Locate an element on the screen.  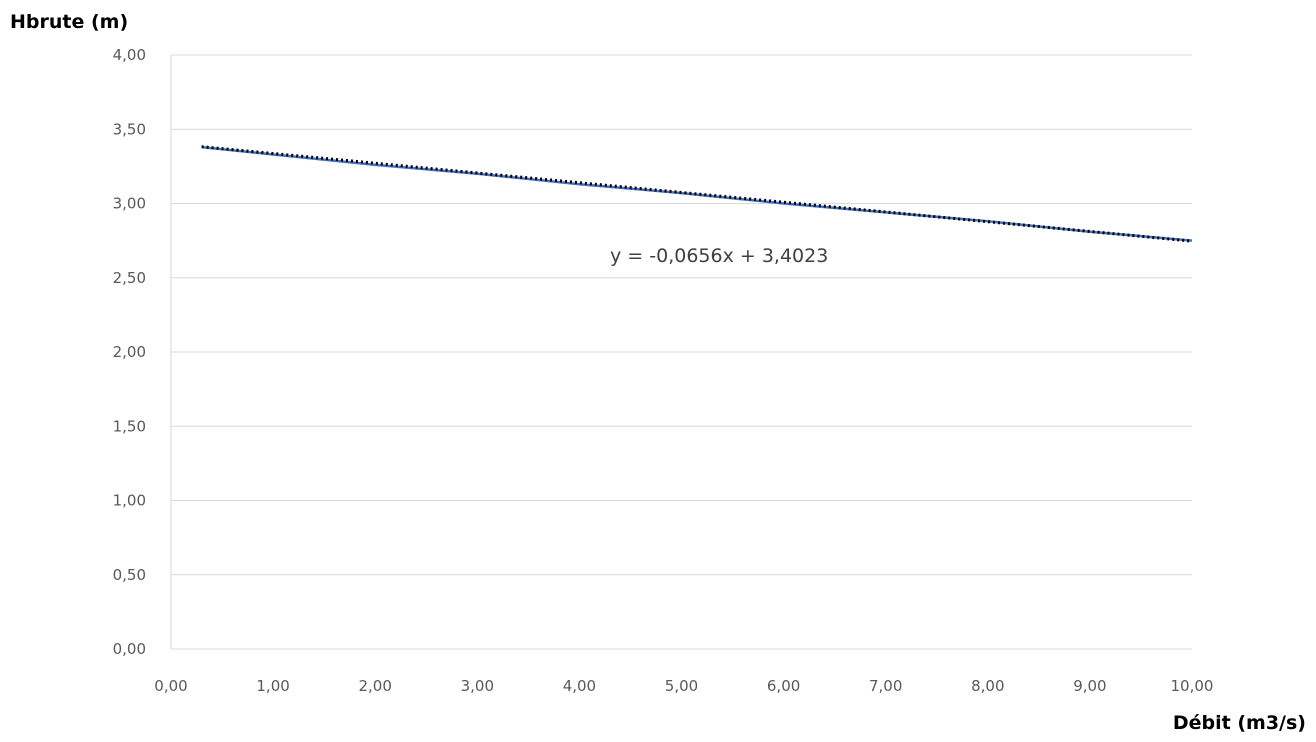
y-tick-label: 0,00 is located at coordinates (129, 649).